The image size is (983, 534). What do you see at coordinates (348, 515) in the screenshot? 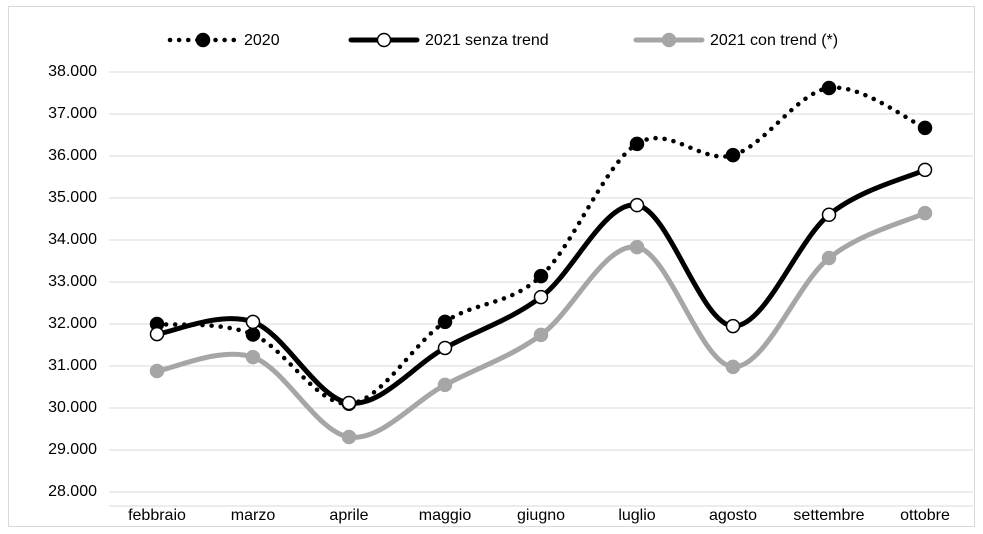
I see `x-tick-label: aprile` at bounding box center [348, 515].